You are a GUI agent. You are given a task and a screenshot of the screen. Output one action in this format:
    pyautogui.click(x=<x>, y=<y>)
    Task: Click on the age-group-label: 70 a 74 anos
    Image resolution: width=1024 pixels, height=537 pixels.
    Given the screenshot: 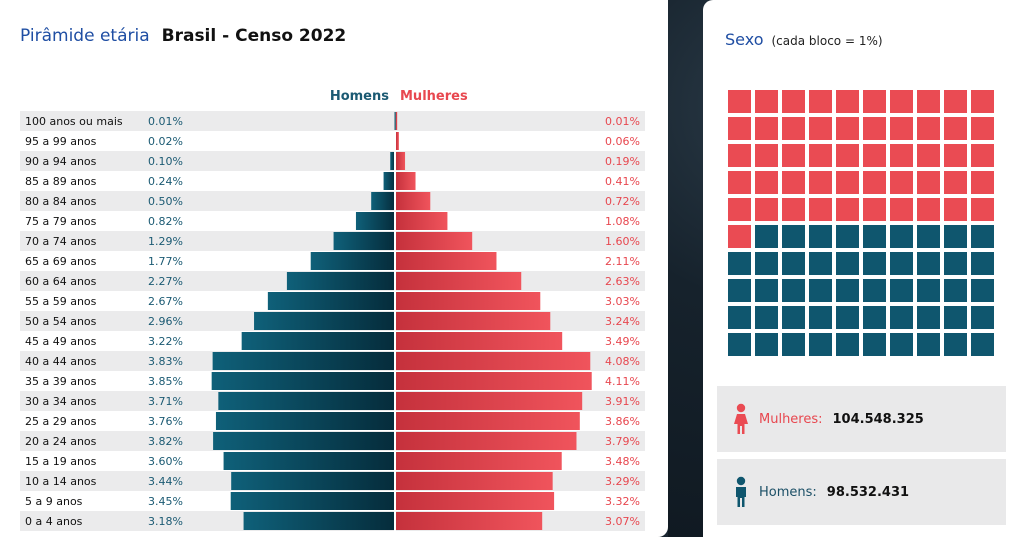 What is the action you would take?
    pyautogui.click(x=61, y=241)
    